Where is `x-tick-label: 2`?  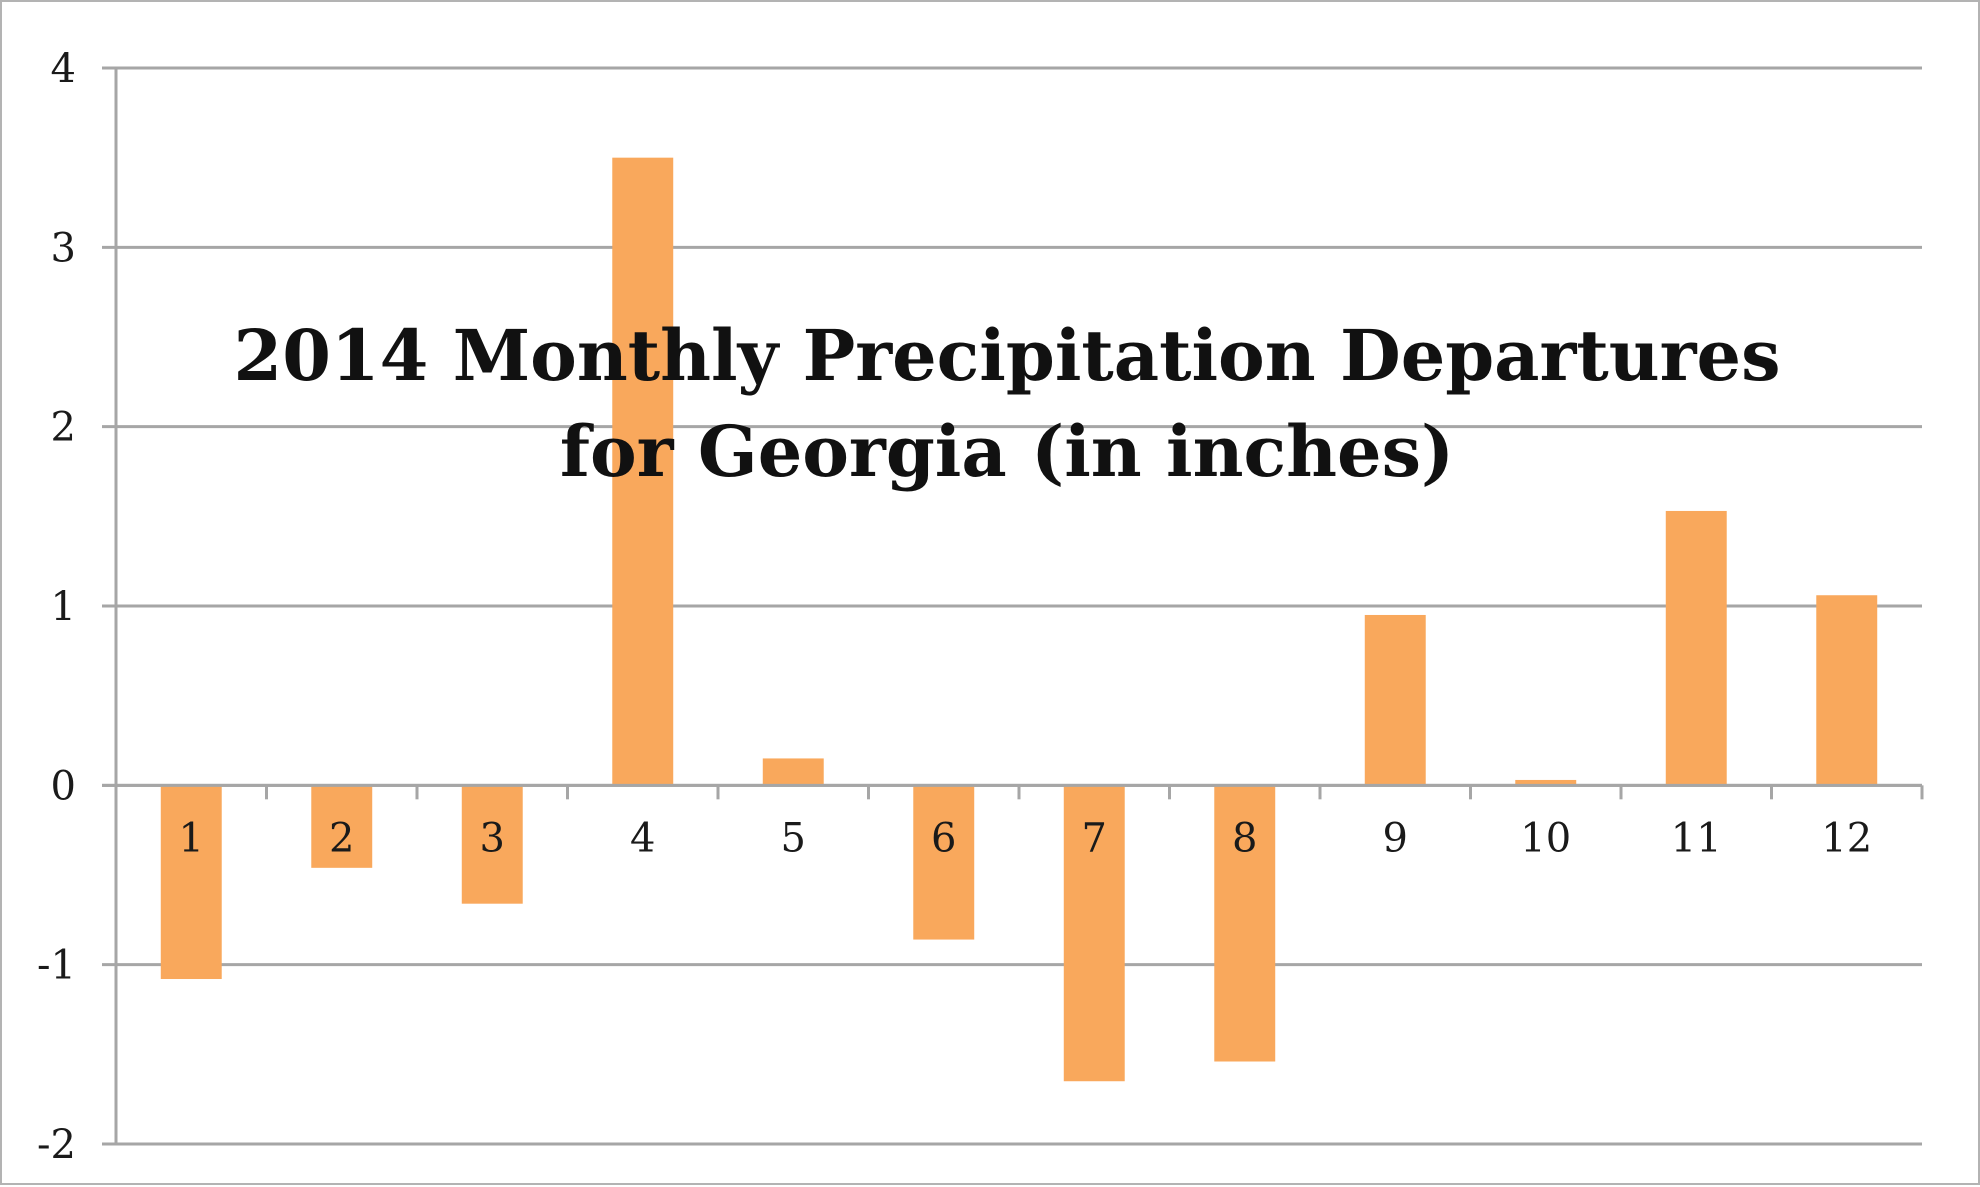 x-tick-label: 2 is located at coordinates (341, 838).